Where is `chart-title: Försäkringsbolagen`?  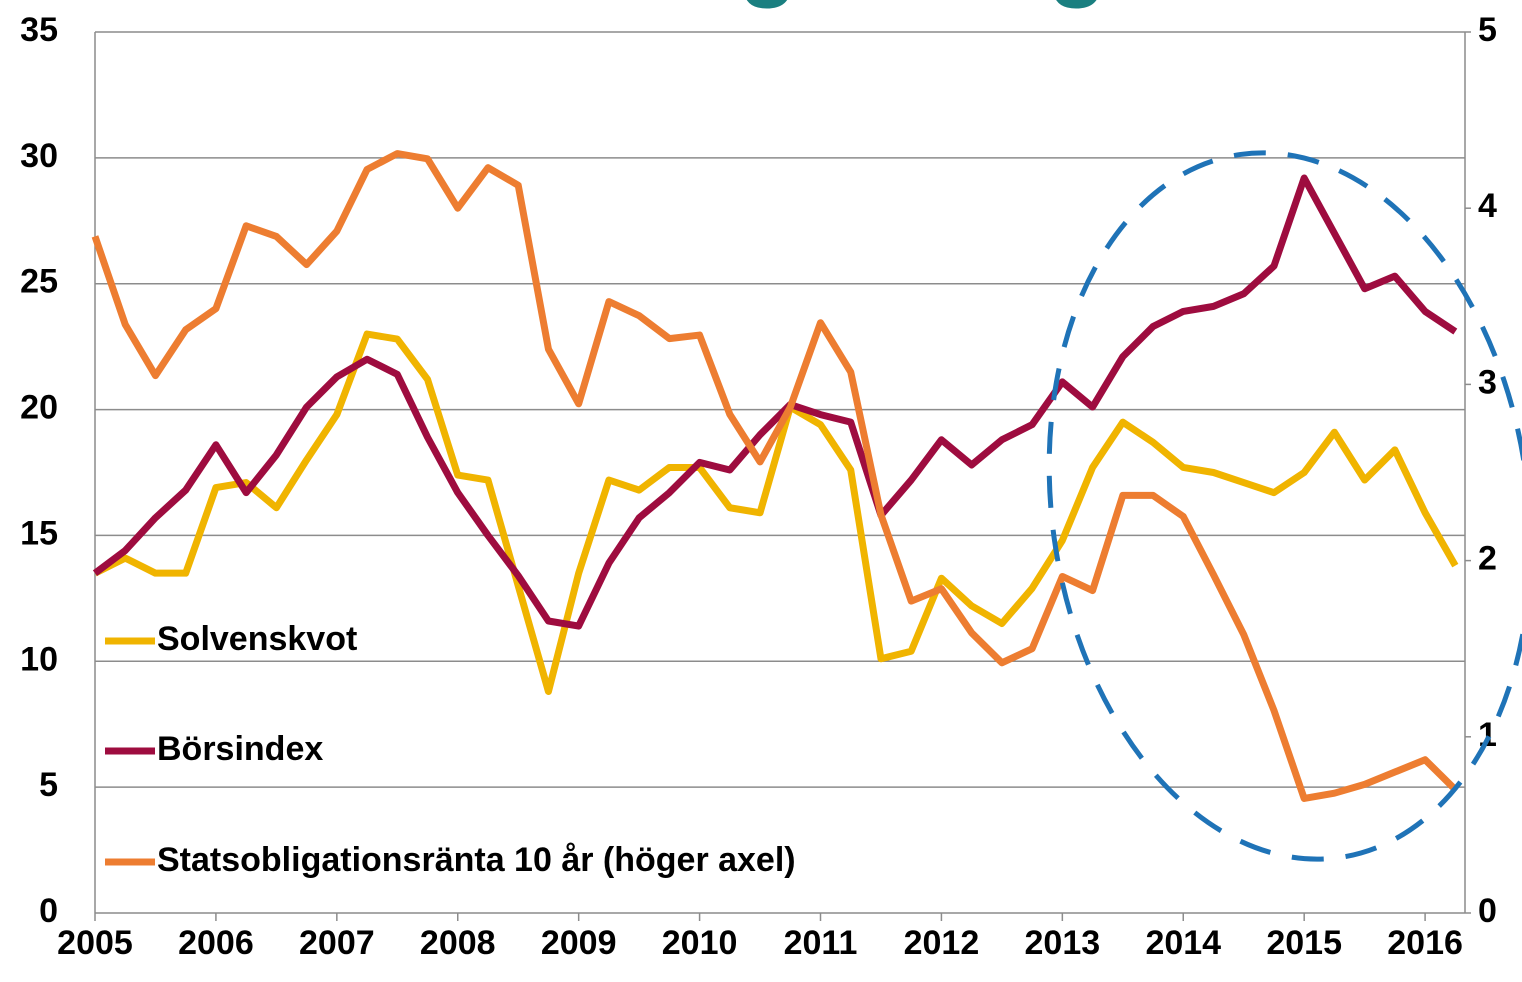
chart-title: Försäkringsbolagen is located at coordinates (760, 4).